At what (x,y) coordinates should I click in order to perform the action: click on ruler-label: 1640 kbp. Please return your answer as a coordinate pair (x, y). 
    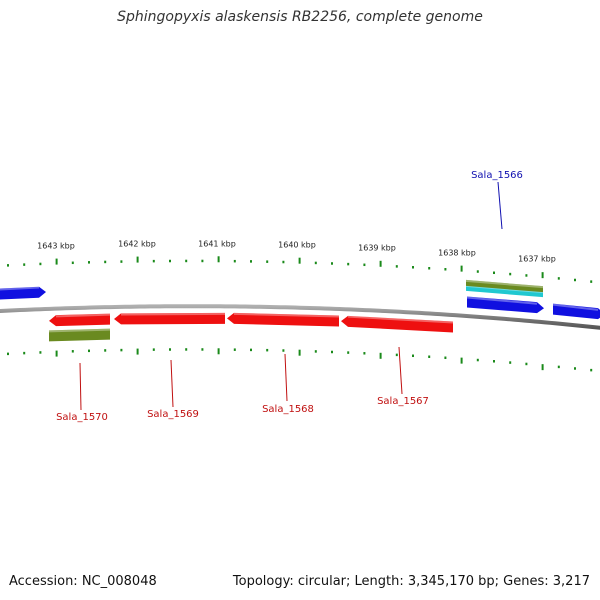
    Looking at the image, I should click on (297, 245).